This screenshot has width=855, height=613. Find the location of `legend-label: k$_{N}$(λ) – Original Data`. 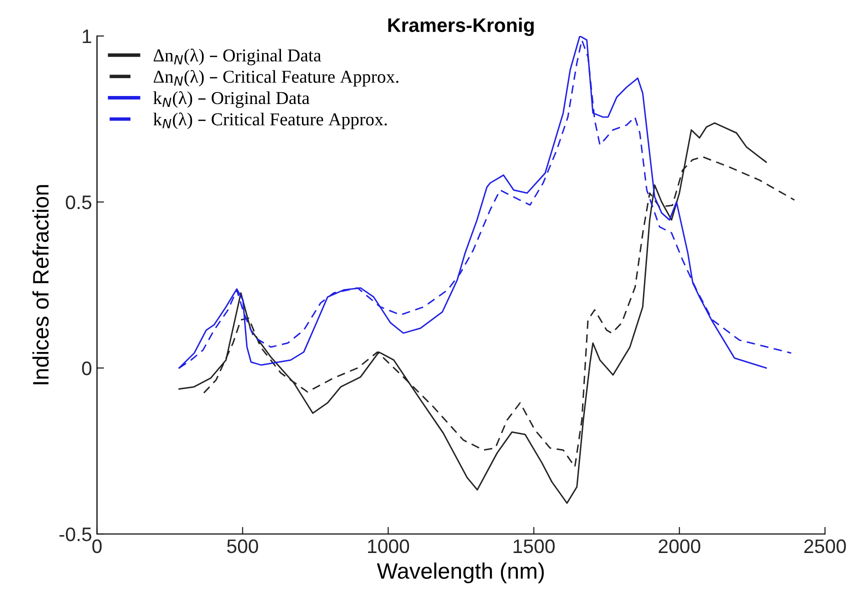

legend-label: k$_{N}$(λ) – Original Data is located at coordinates (231, 99).